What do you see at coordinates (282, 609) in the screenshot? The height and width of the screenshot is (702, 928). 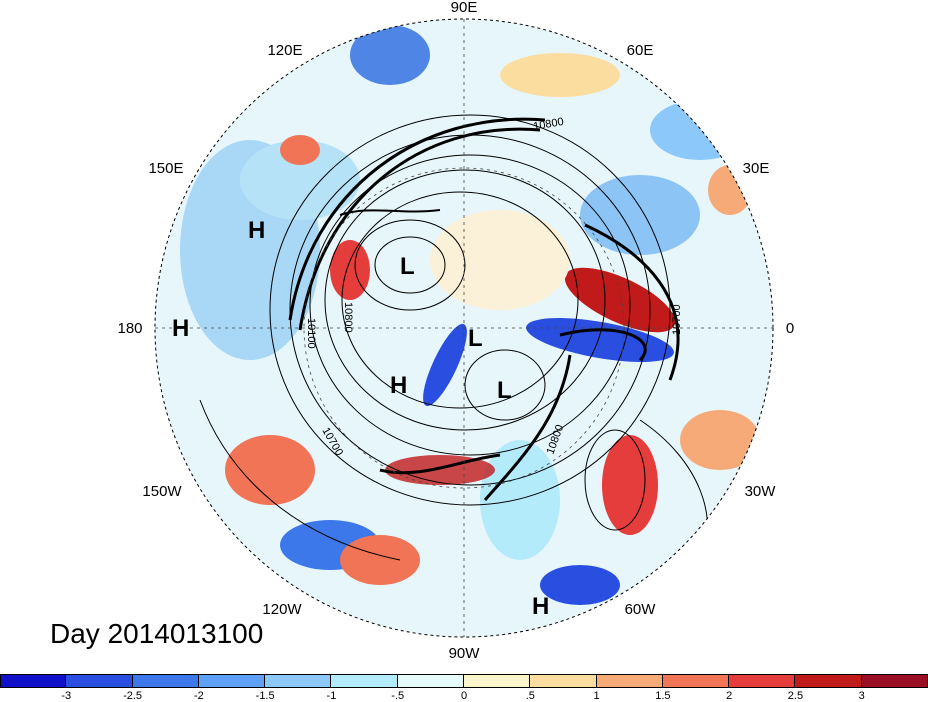 I see `lon-label-120w: 120W` at bounding box center [282, 609].